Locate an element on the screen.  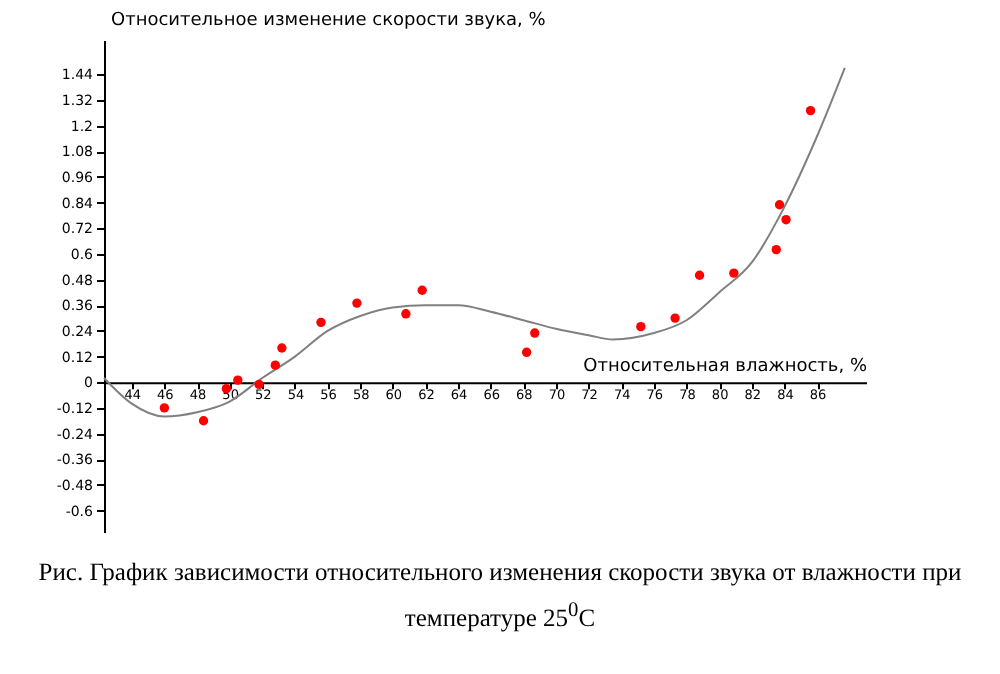
text: Рис. График зависимости относительного изменения скорости звука от влажности при температуре 25$^{0}$C is located at coordinates (500, 596).